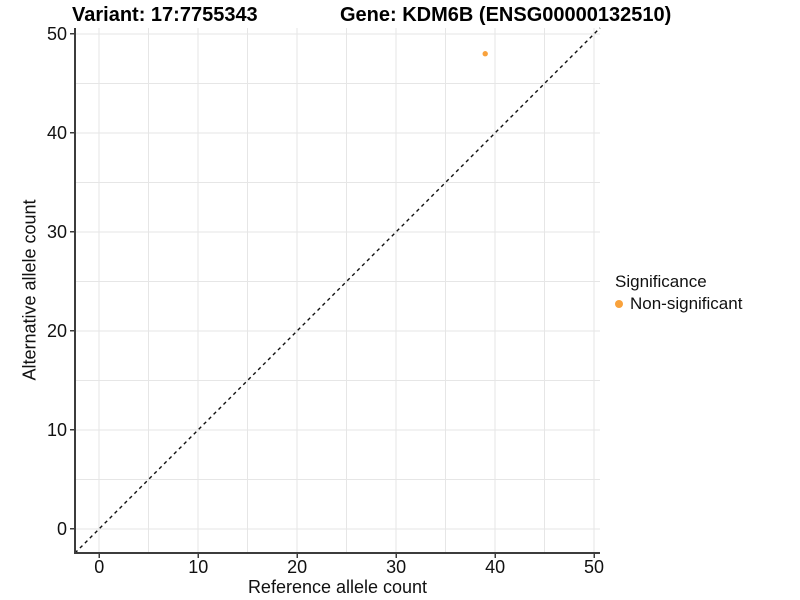 This screenshot has width=800, height=600. I want to click on legend-items: Non-significant, so click(678, 304).